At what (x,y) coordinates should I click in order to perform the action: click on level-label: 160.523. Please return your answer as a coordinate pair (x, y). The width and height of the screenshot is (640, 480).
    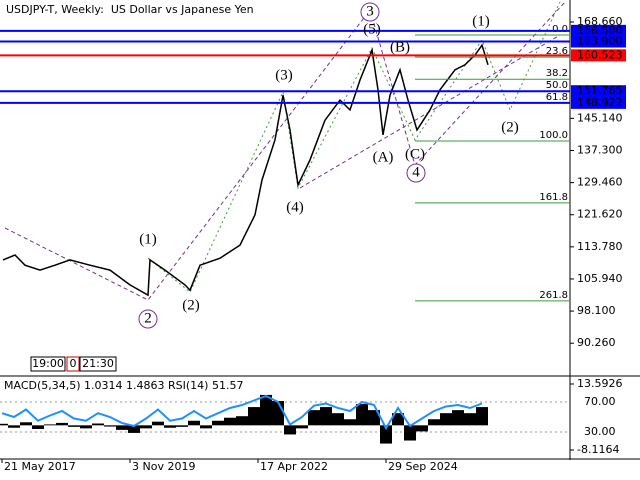
    Looking at the image, I should click on (600, 54).